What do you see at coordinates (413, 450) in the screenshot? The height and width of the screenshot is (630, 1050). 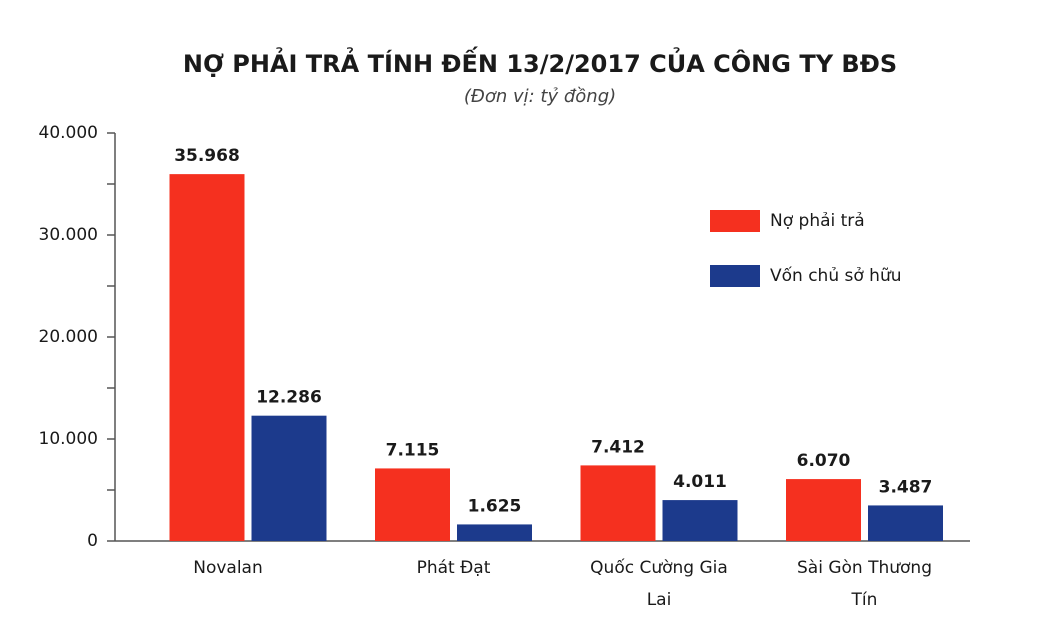 I see `value-label: 7.115` at bounding box center [413, 450].